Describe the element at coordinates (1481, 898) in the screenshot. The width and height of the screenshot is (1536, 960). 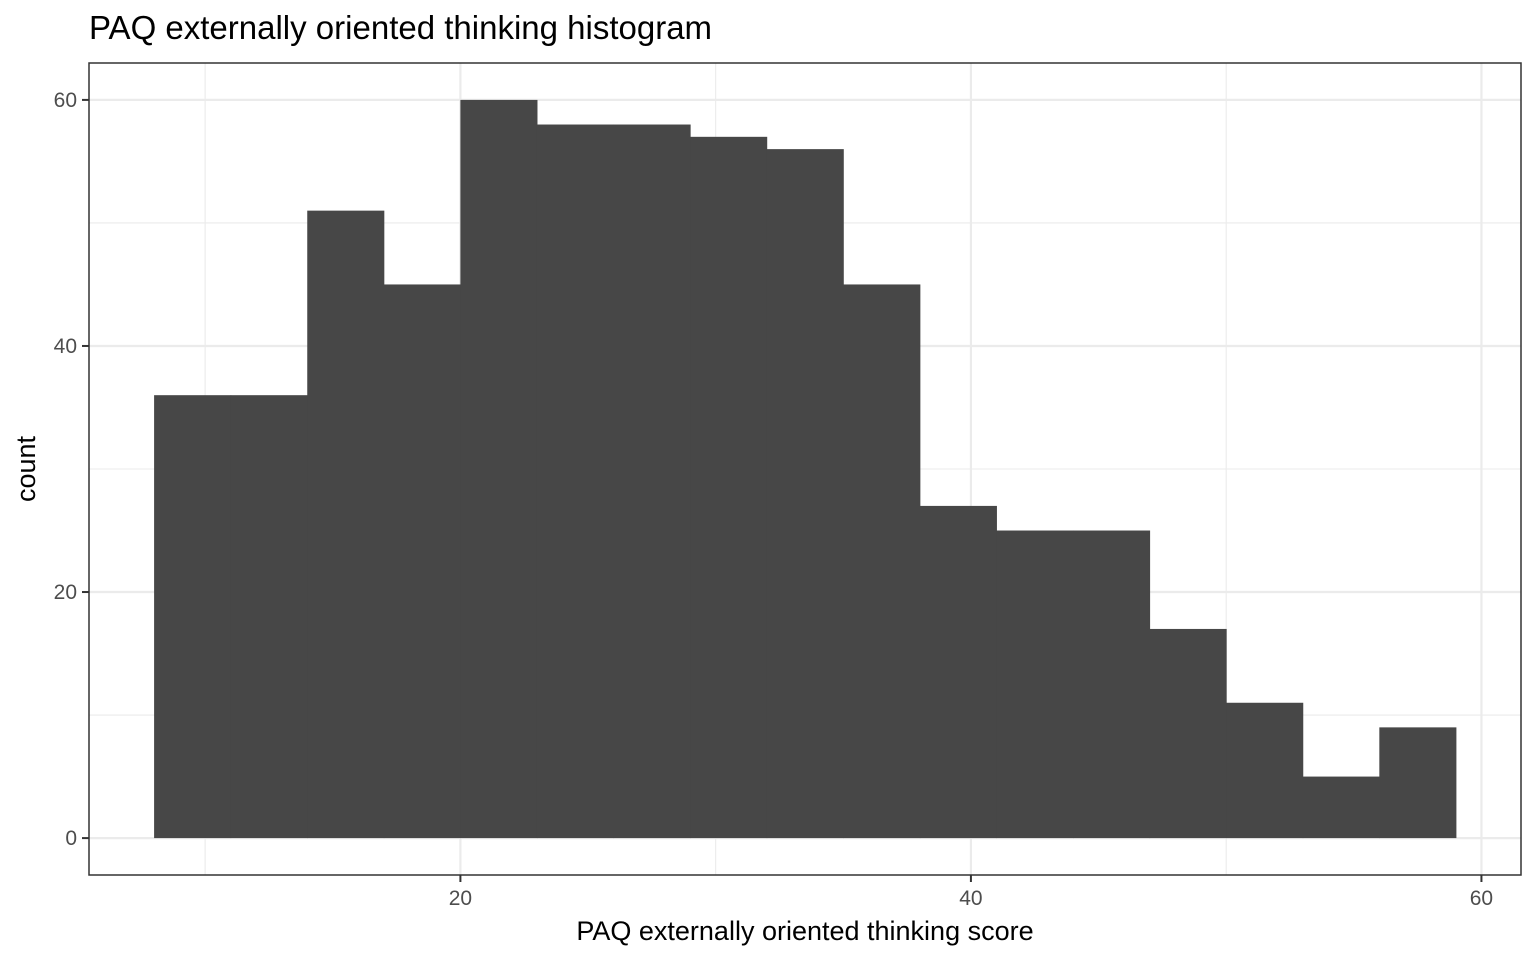
I see `x-tick-label: 60` at that location.